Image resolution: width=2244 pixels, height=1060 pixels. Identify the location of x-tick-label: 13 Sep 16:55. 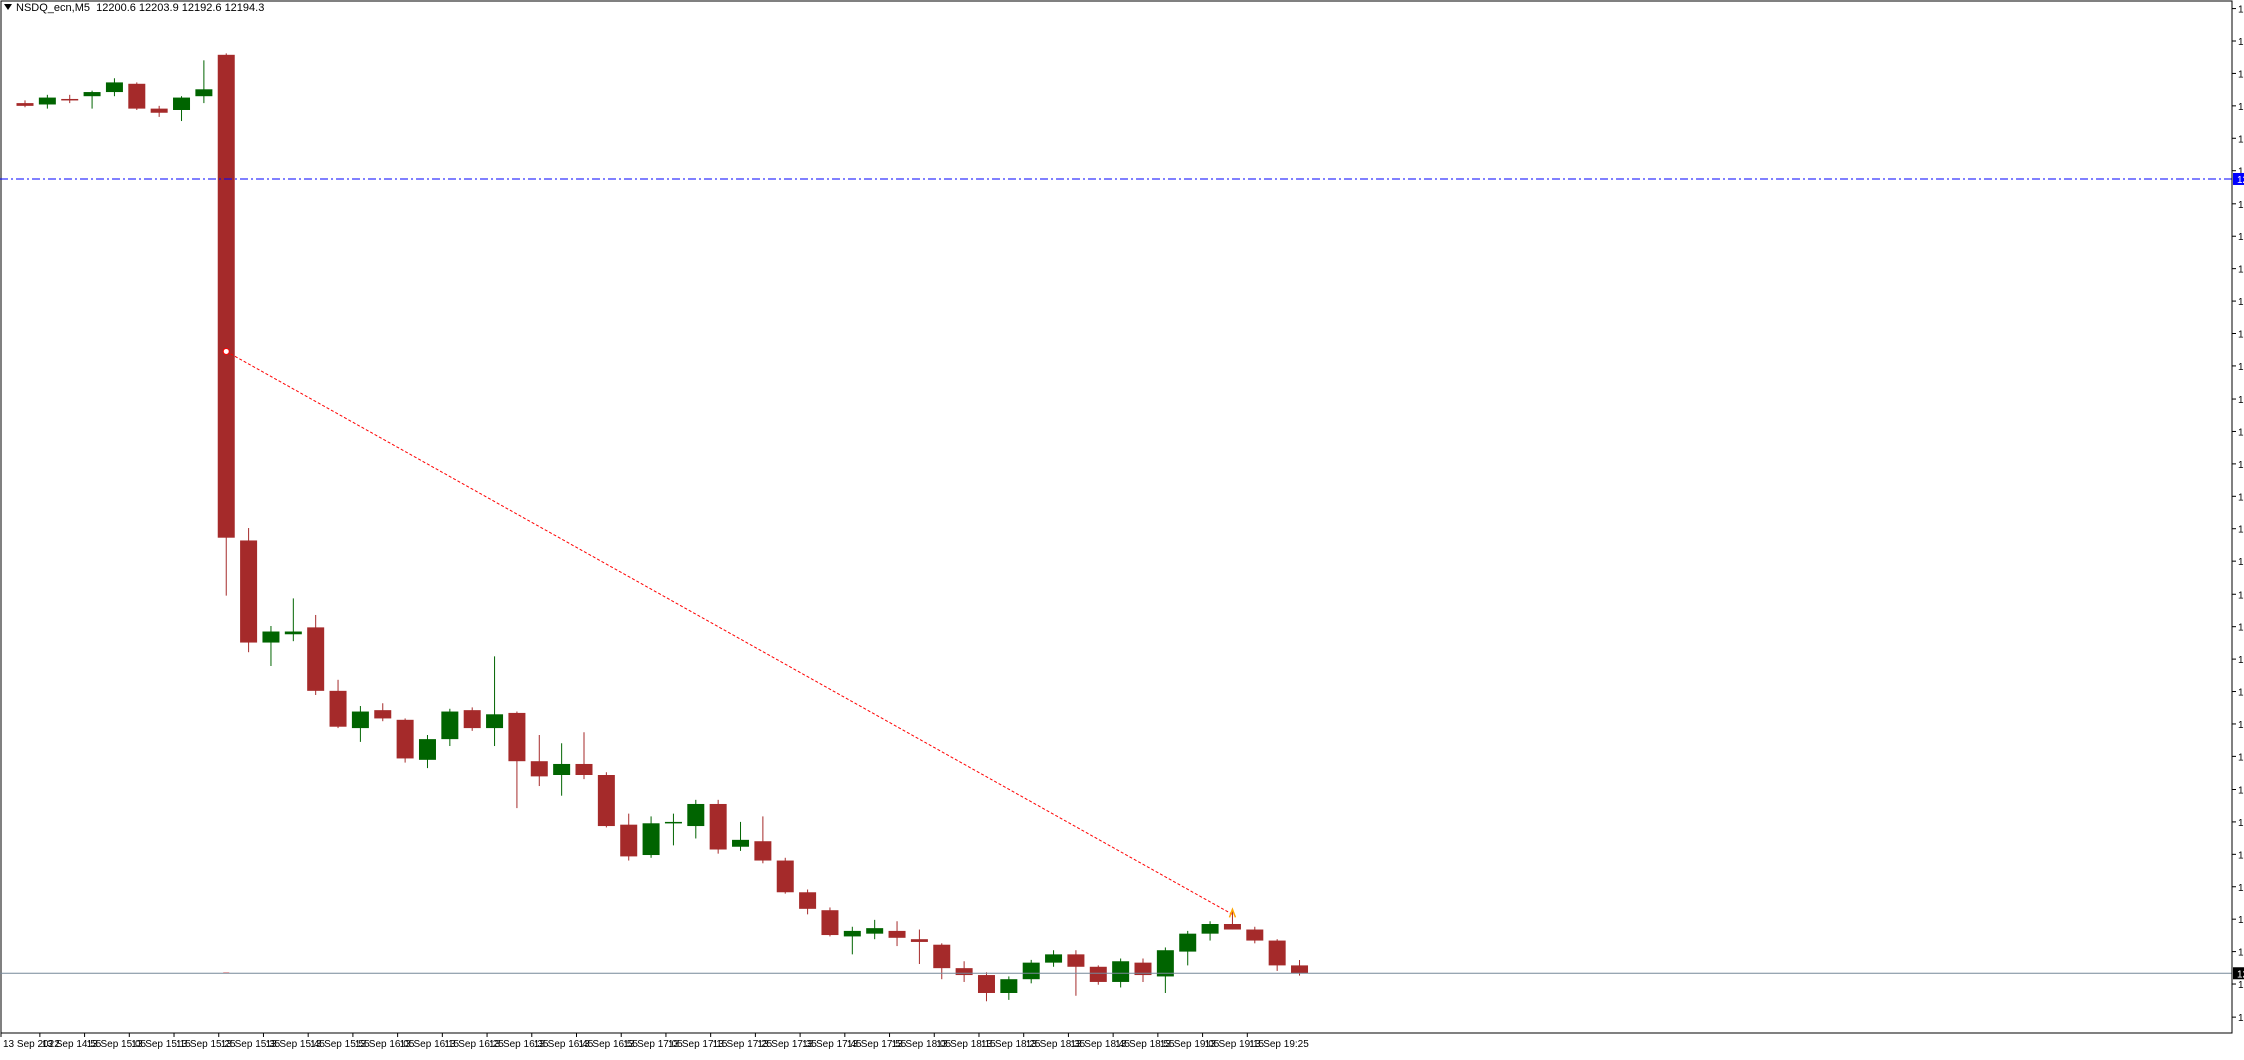
(609, 1044).